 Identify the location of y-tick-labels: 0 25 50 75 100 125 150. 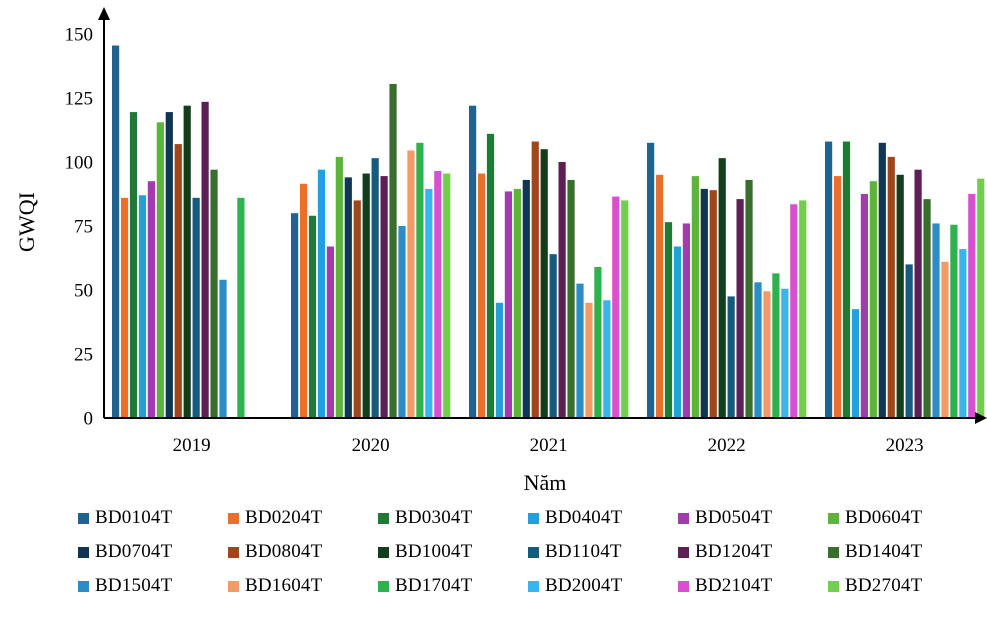
(79, 227).